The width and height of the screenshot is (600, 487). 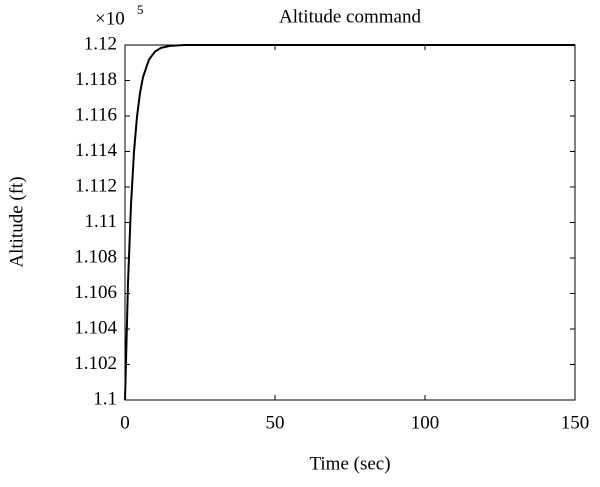 I want to click on y-tick-label: 1.102, so click(x=95, y=363).